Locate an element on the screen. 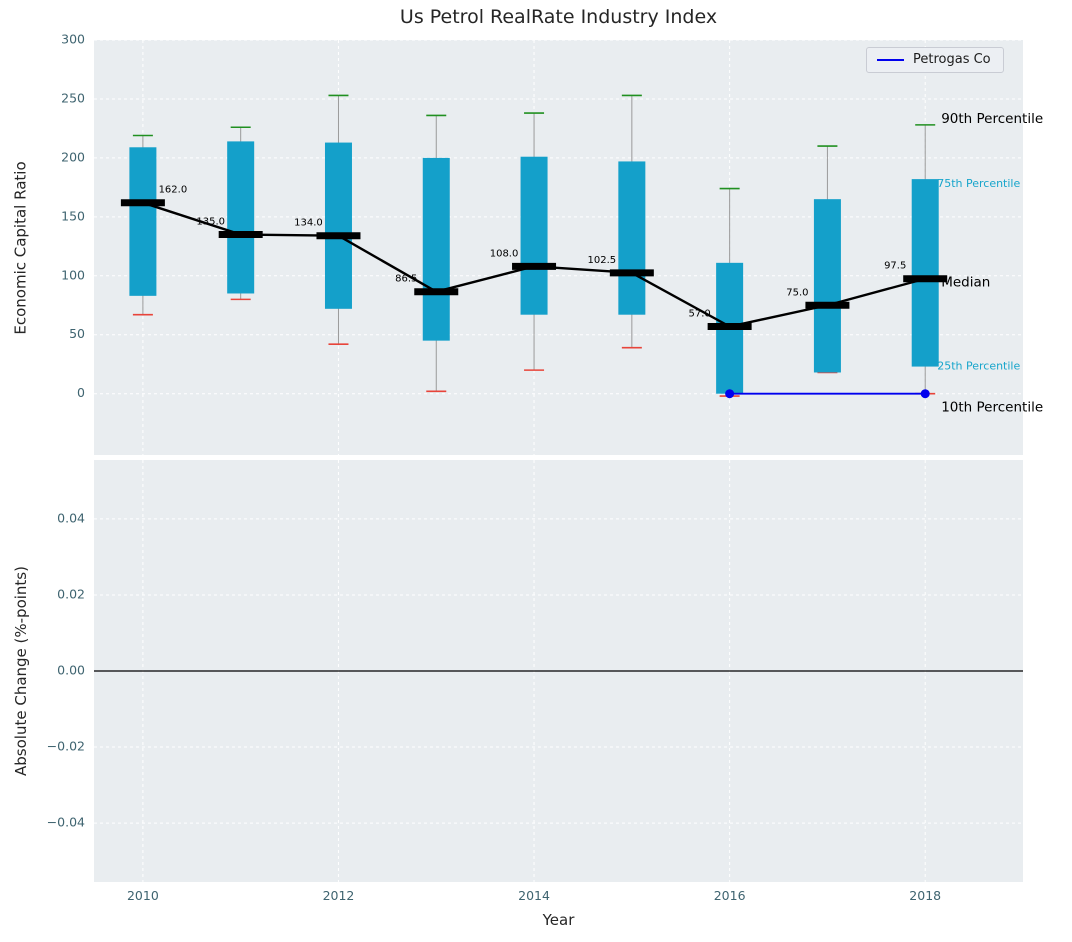 Image resolution: width=1072 pixels, height=942 pixels. median-value-label: 75.0 is located at coordinates (797, 292).